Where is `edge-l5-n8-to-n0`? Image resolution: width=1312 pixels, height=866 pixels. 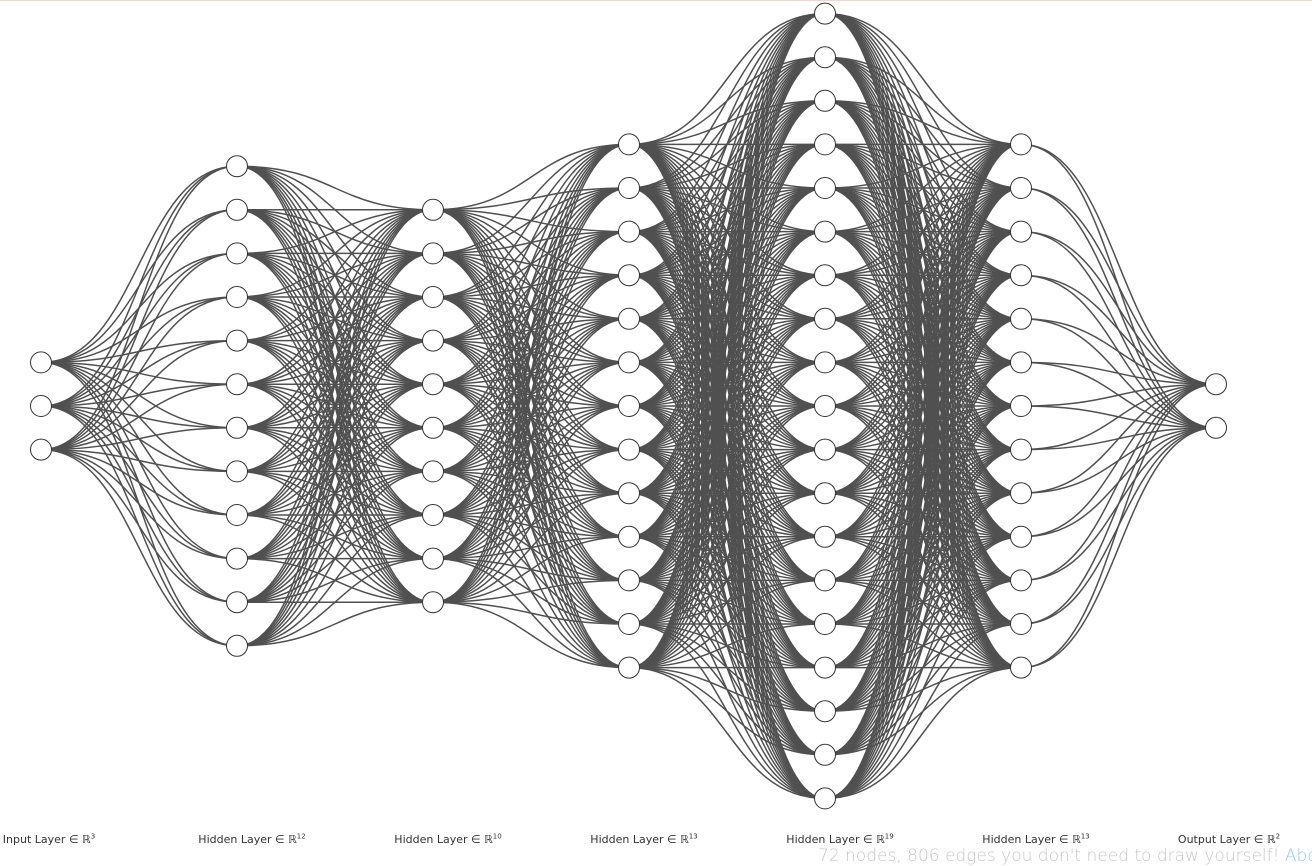 edge-l5-n8-to-n0 is located at coordinates (1118, 438).